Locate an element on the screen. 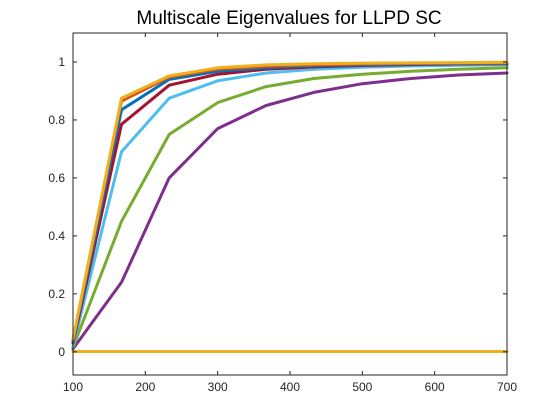 The height and width of the screenshot is (420, 560). y-tick-label: 0.2 is located at coordinates (56, 294).